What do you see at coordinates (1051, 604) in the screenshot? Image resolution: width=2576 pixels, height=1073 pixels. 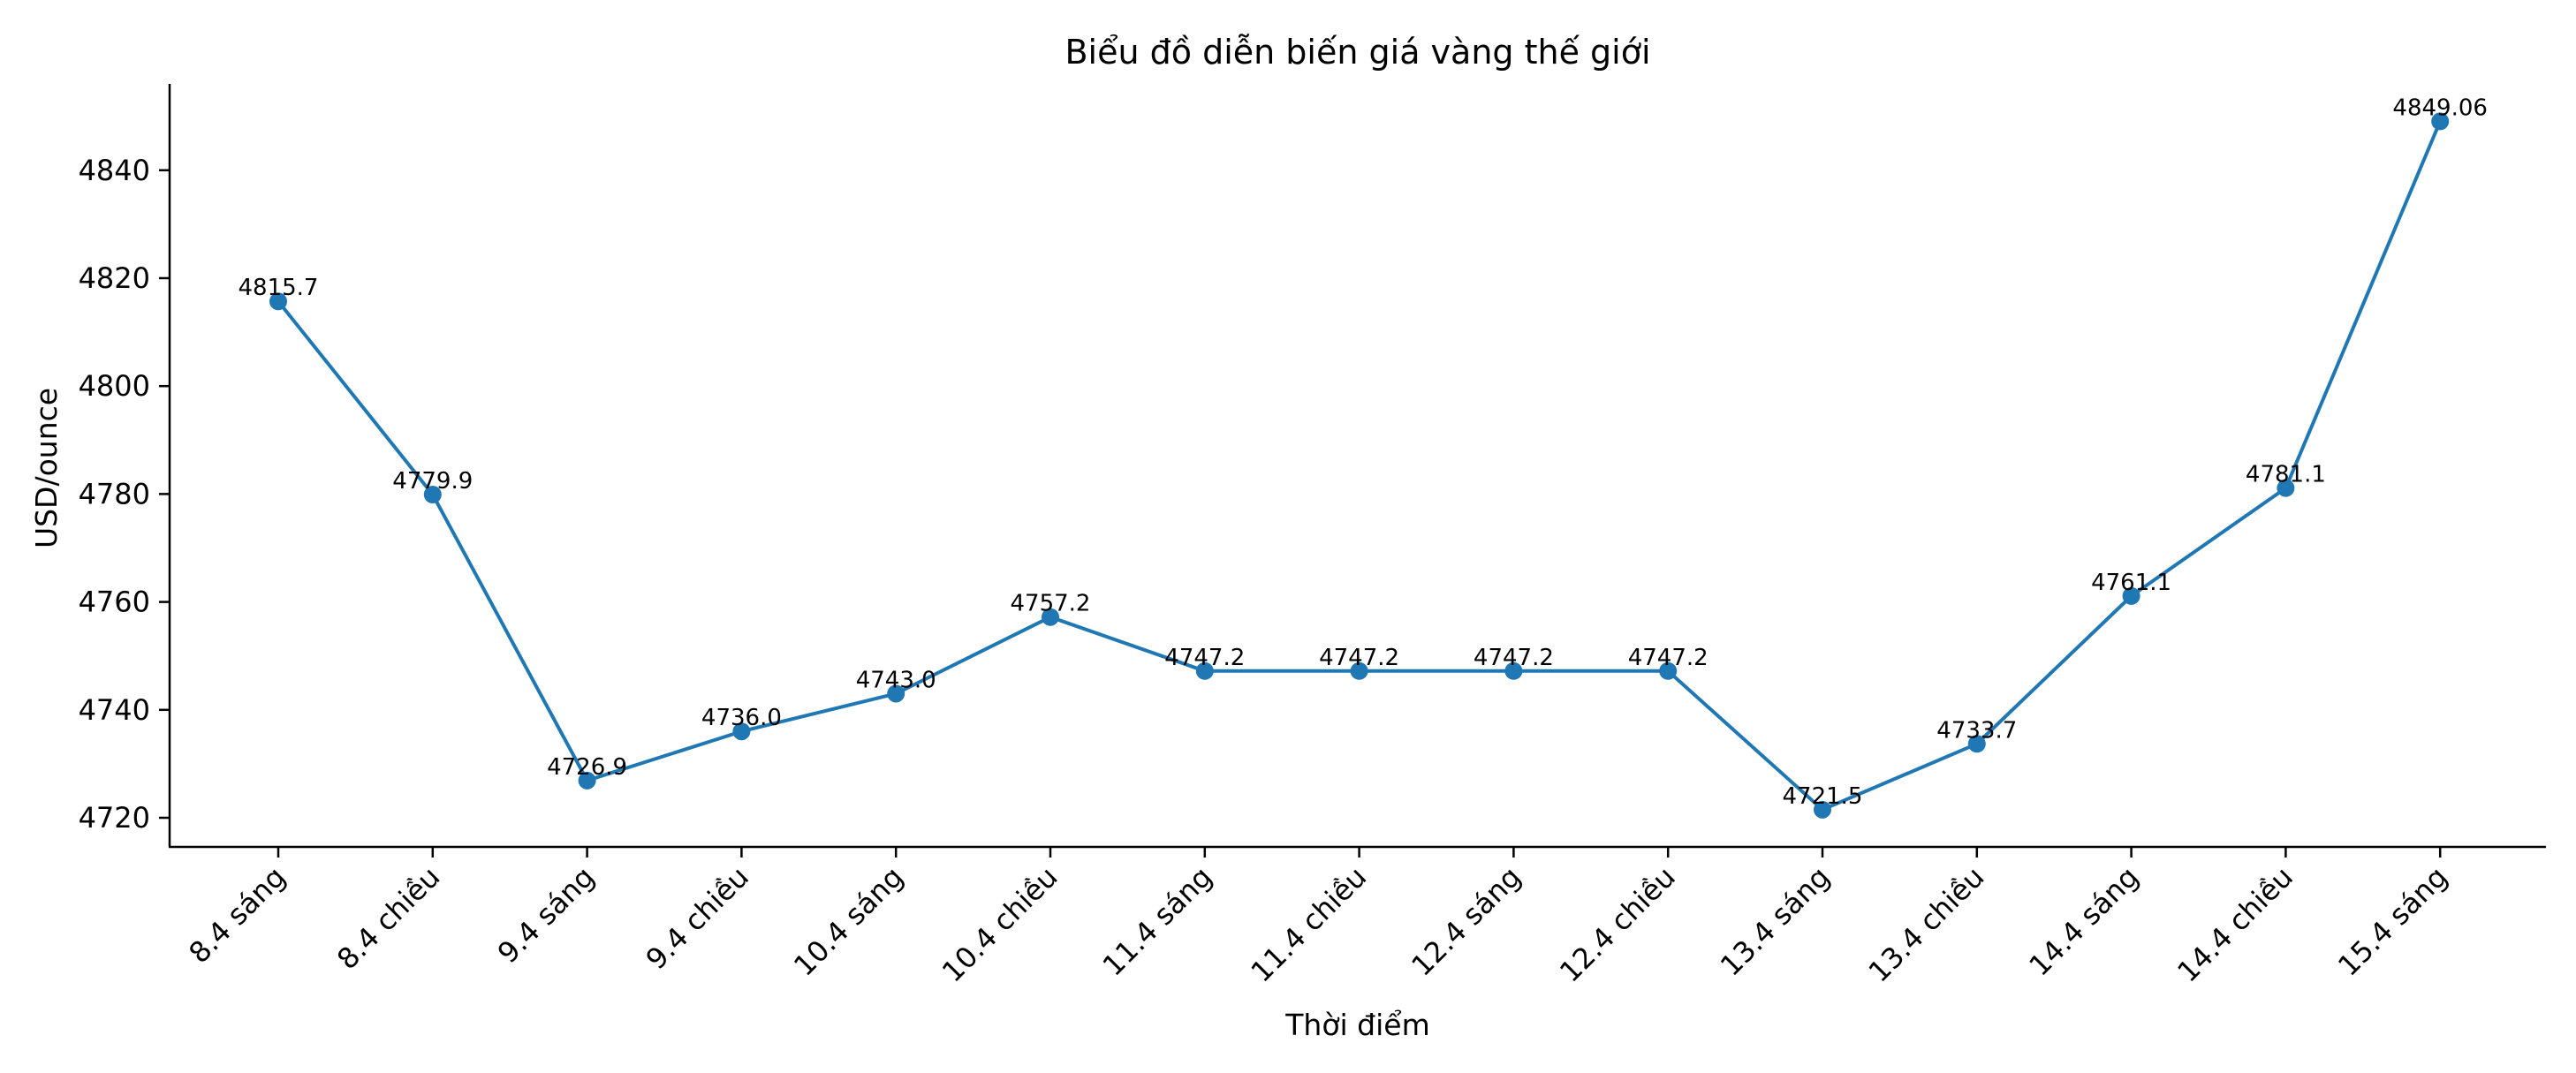 I see `data-label: 4757.2` at bounding box center [1051, 604].